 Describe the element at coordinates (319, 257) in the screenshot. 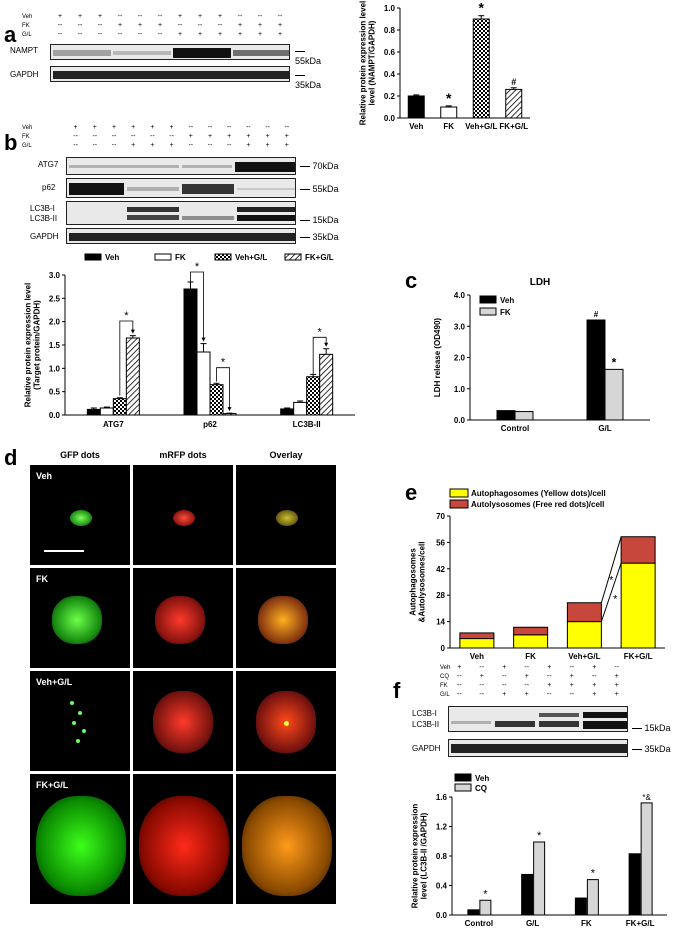

I see `legend-label: FK+G/L` at that location.